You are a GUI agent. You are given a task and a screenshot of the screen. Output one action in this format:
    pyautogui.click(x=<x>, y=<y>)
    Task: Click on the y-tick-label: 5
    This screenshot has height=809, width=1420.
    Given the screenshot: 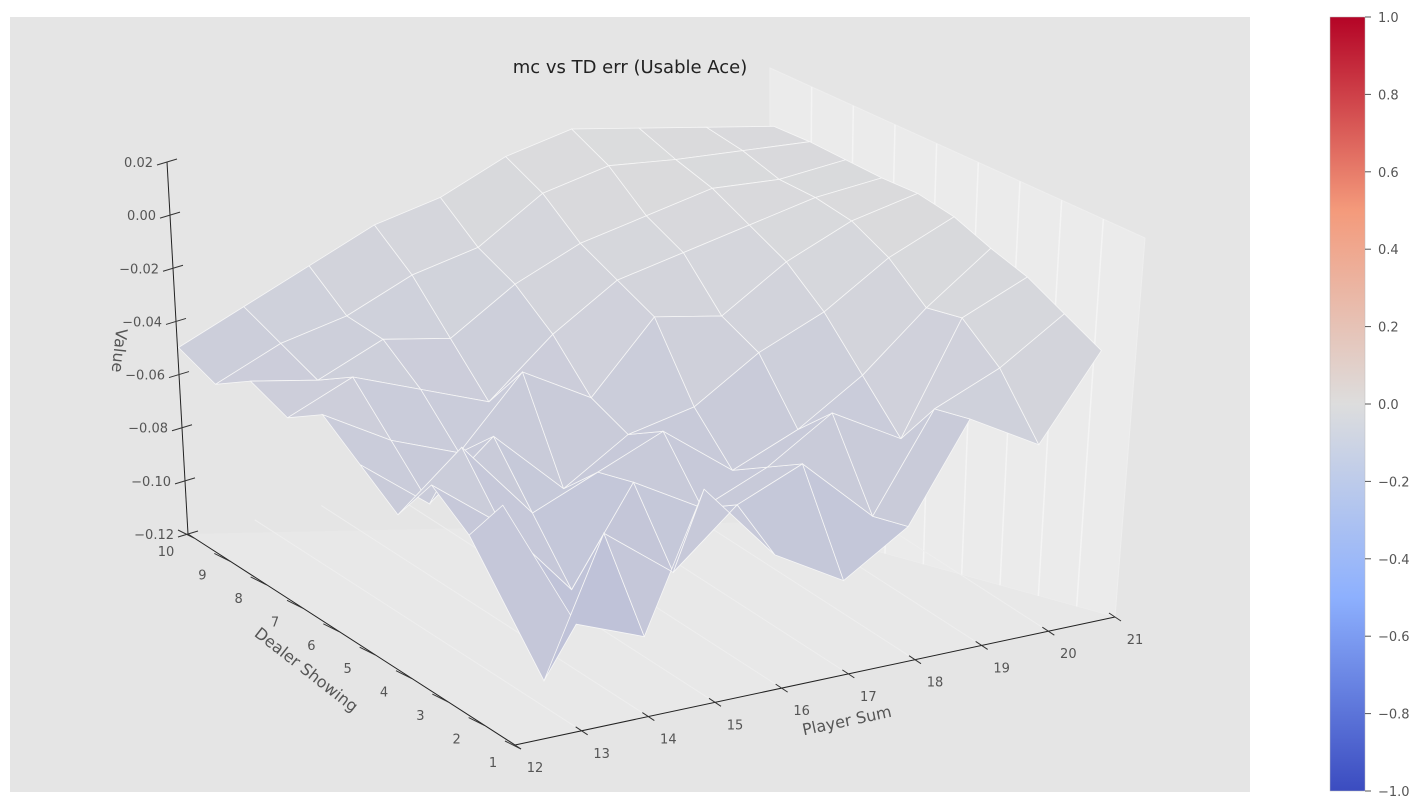 What is the action you would take?
    pyautogui.click(x=348, y=669)
    